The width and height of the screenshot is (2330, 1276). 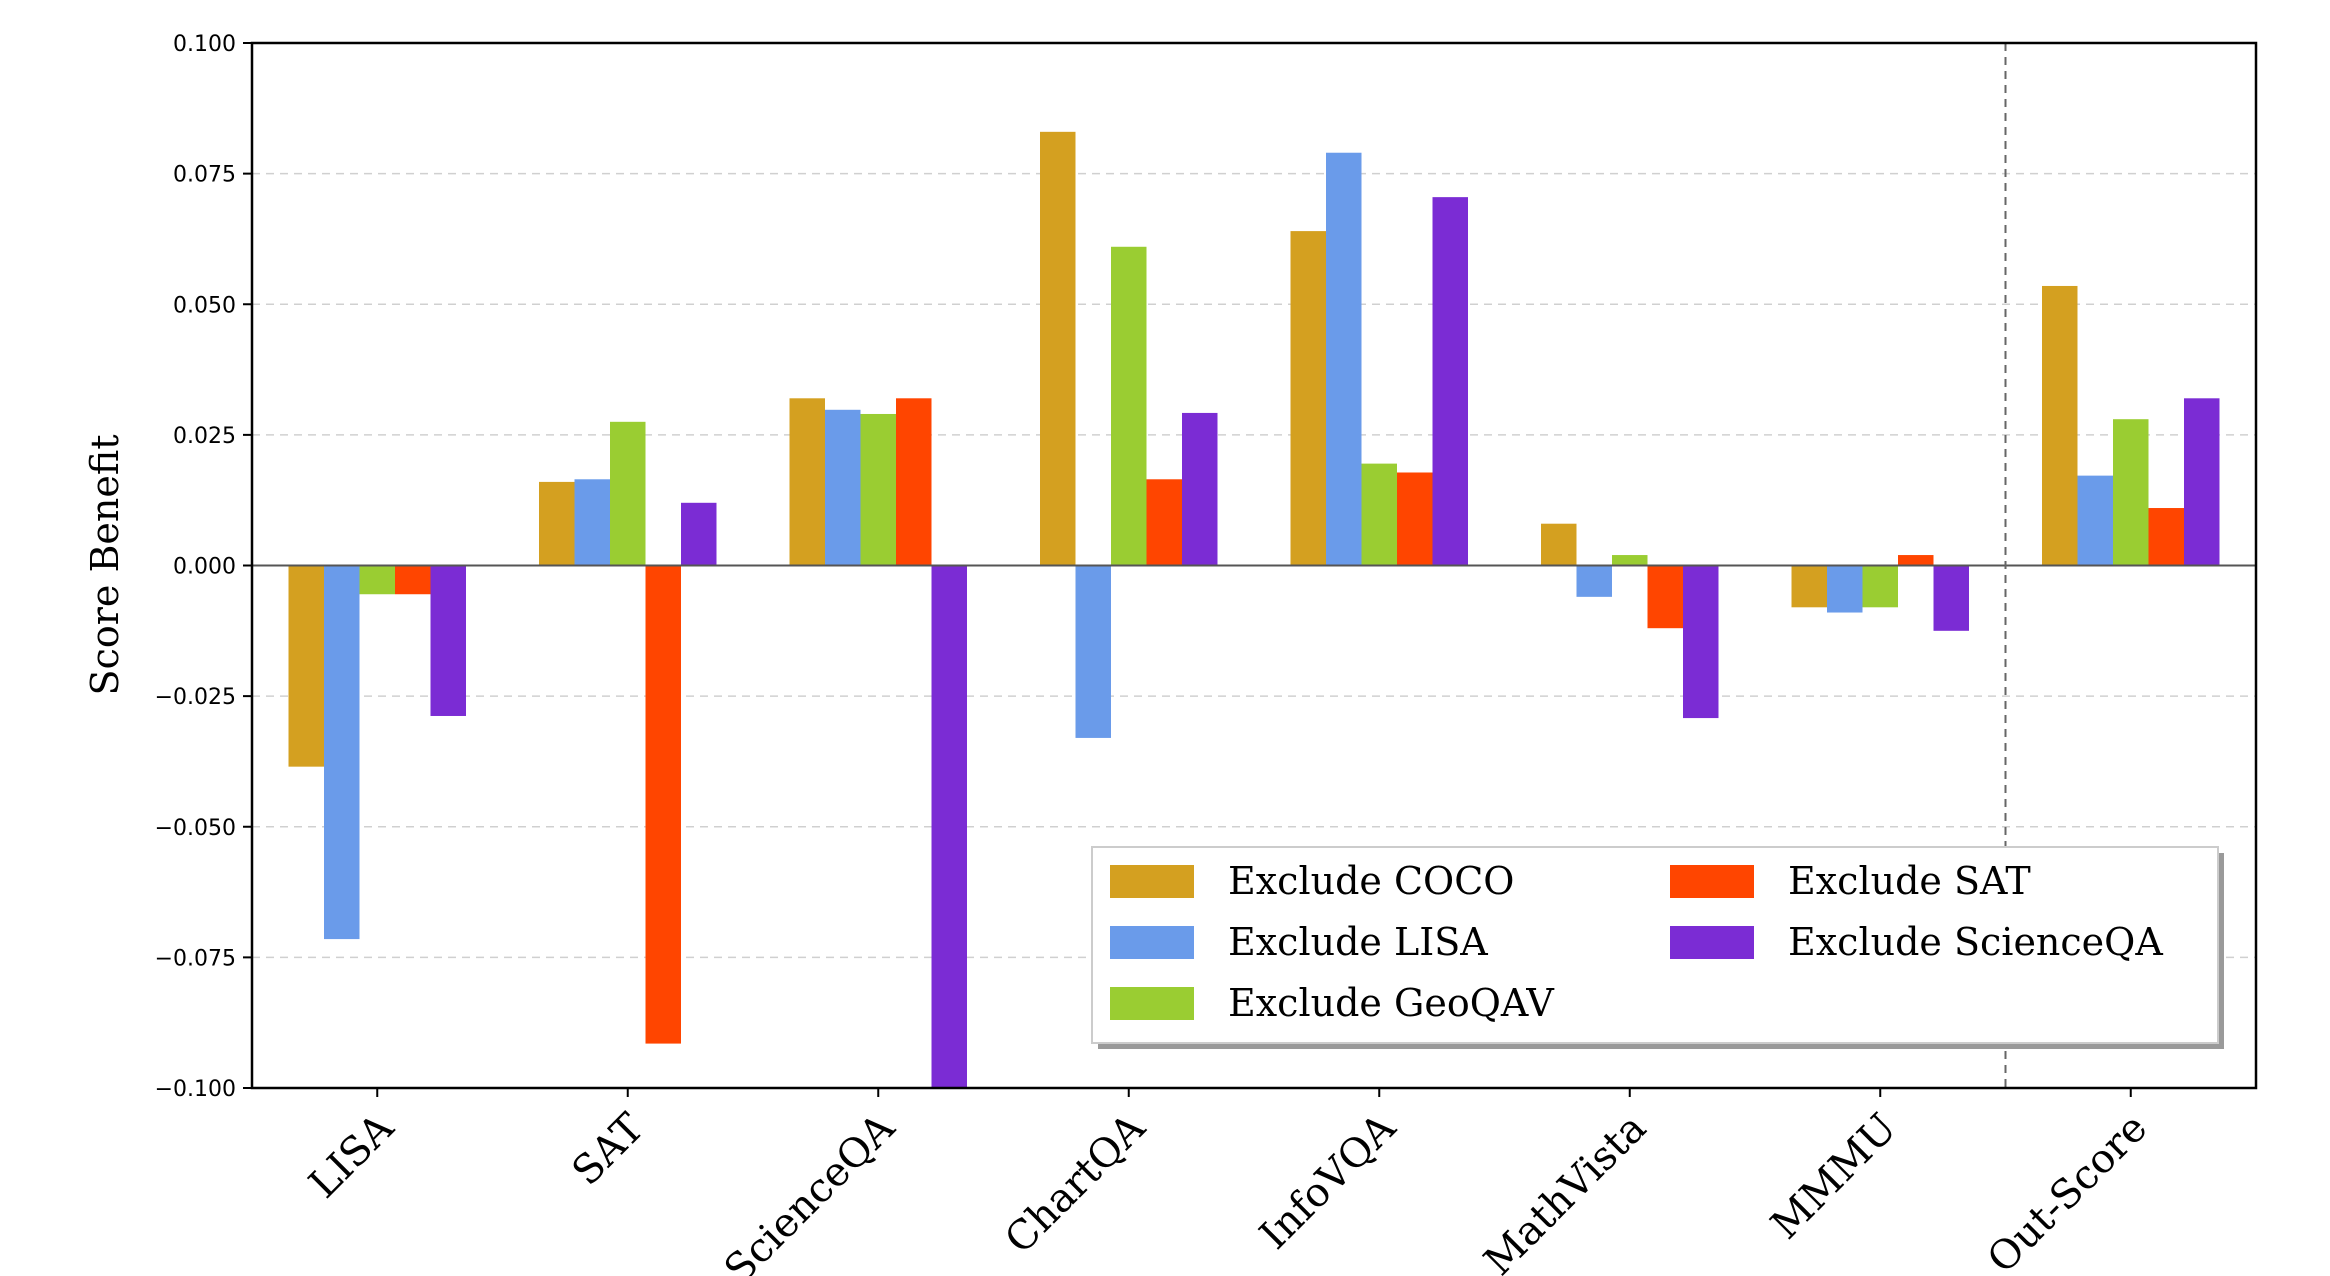 What do you see at coordinates (592, 522) in the screenshot?
I see `bar-sat-exclude-lisa` at bounding box center [592, 522].